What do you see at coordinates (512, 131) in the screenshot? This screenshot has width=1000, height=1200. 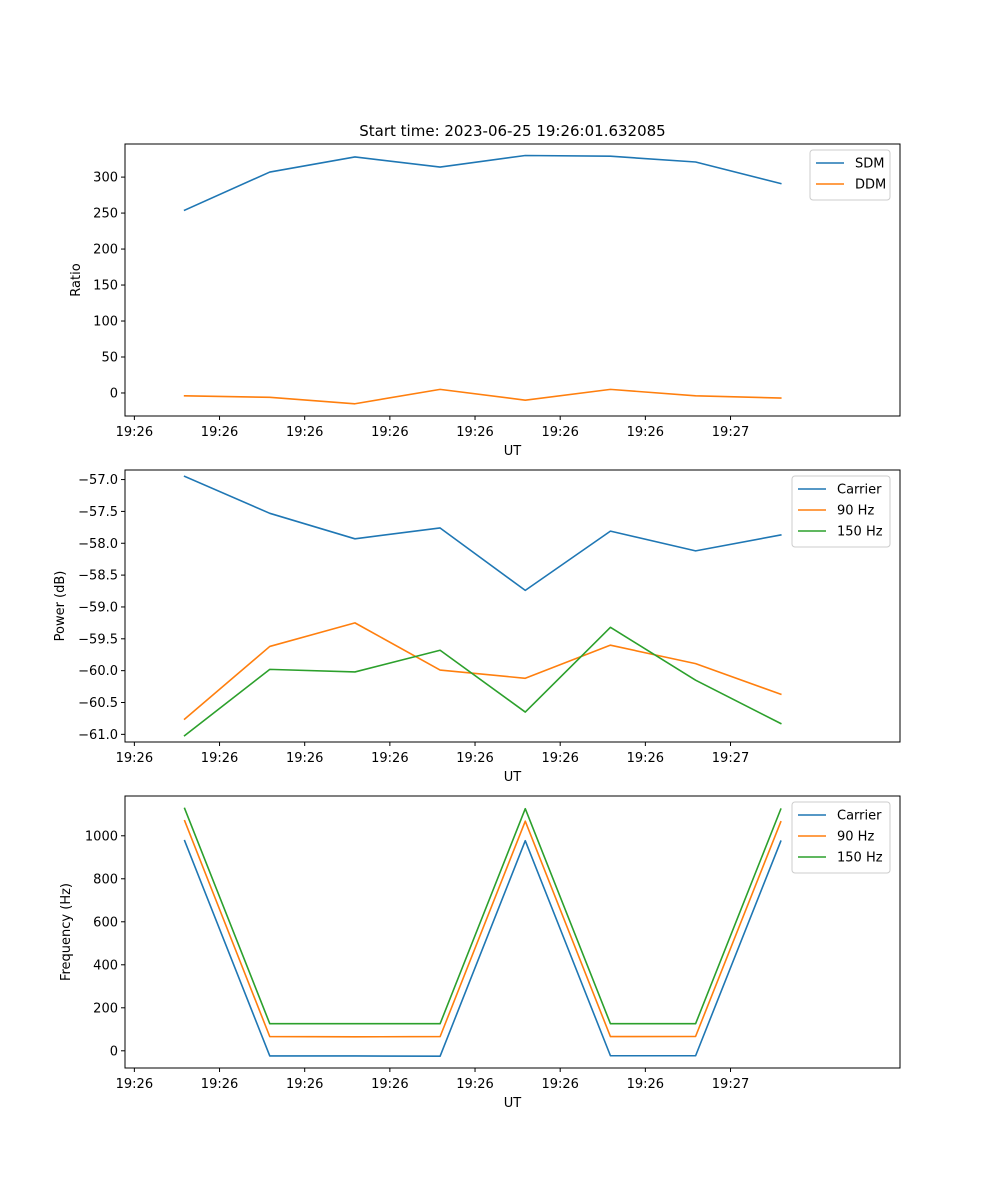 I see `figure-title: Start time: 2023-06-25 19:26:01.632085` at bounding box center [512, 131].